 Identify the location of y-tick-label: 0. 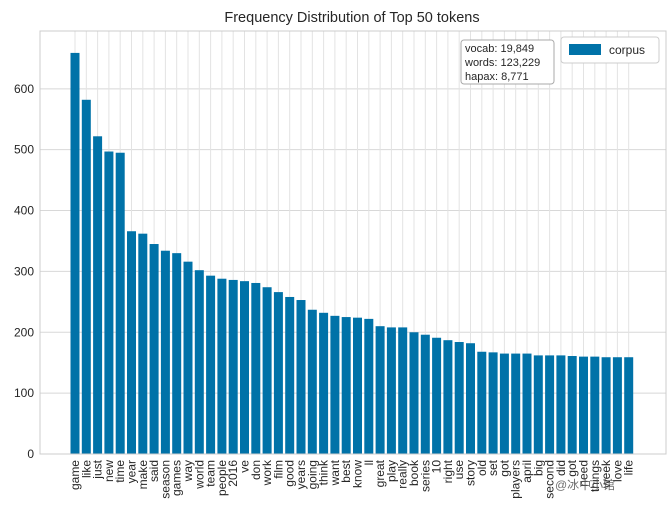
(30, 454).